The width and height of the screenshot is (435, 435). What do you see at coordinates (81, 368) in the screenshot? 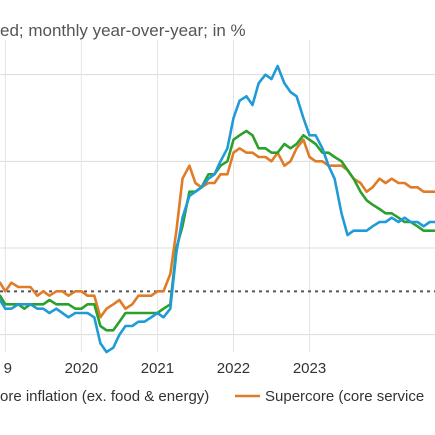
I see `x-tick-label: 2020` at bounding box center [81, 368].